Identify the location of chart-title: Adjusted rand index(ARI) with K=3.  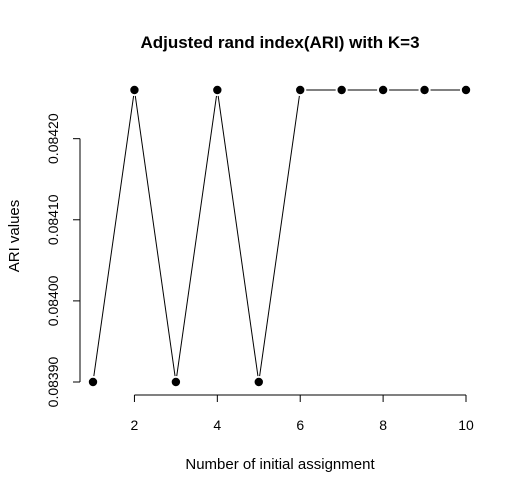
(279, 42).